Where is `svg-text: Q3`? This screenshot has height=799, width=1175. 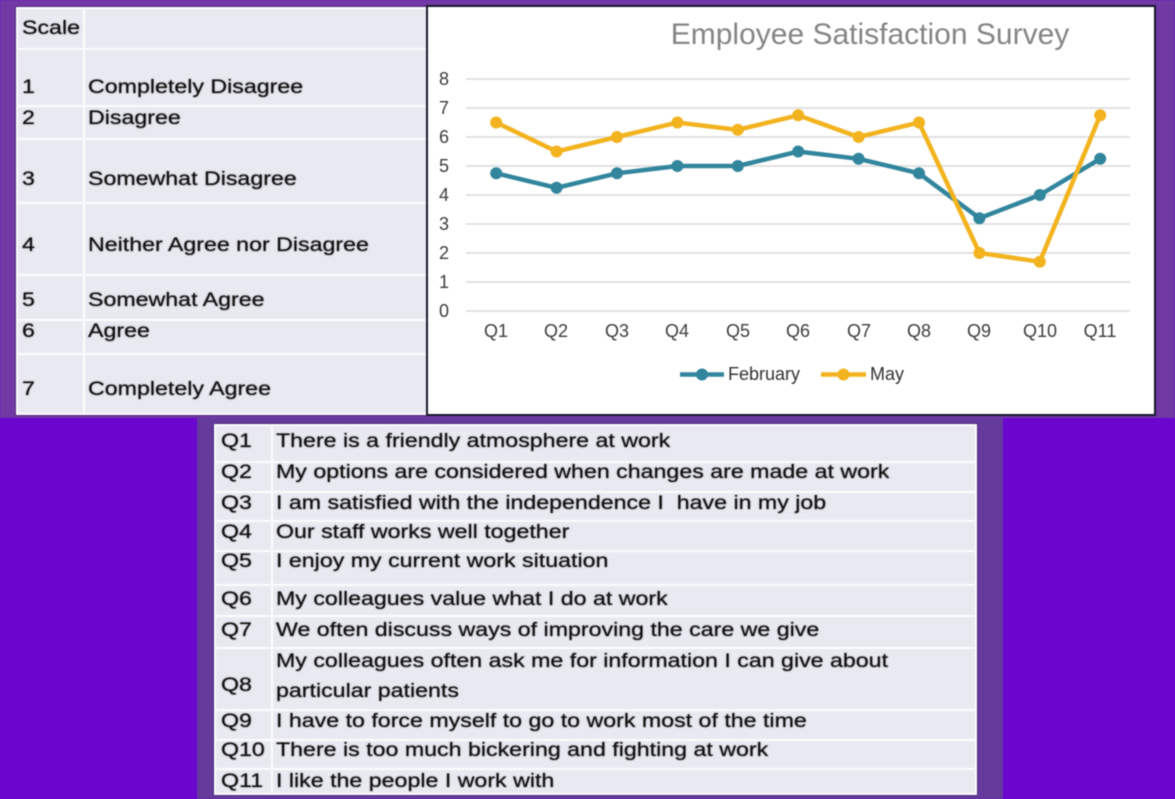 svg-text: Q3 is located at coordinates (617, 331).